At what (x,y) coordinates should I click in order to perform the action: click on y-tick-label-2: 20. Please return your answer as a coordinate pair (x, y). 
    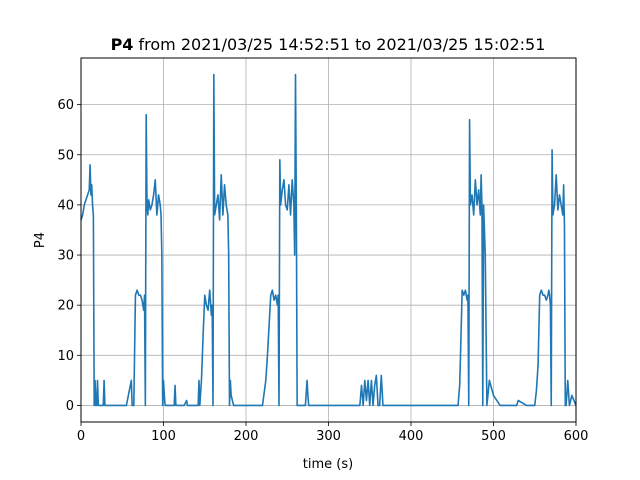
    Looking at the image, I should click on (65, 306).